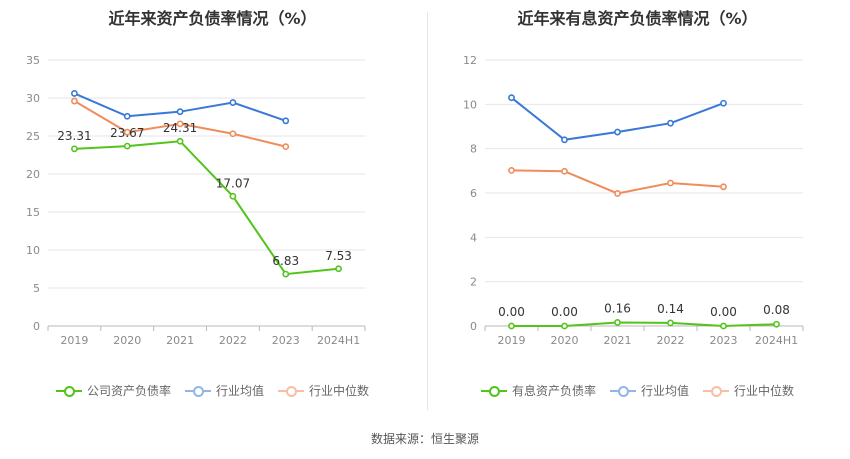 The height and width of the screenshot is (459, 850). What do you see at coordinates (473, 282) in the screenshot?
I see `y-tick-label: 2` at bounding box center [473, 282].